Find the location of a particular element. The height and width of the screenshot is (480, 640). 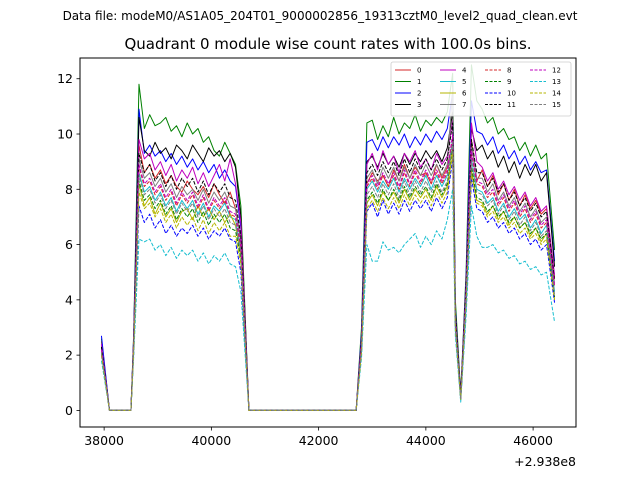

legend-label-13: 13 is located at coordinates (556, 82).